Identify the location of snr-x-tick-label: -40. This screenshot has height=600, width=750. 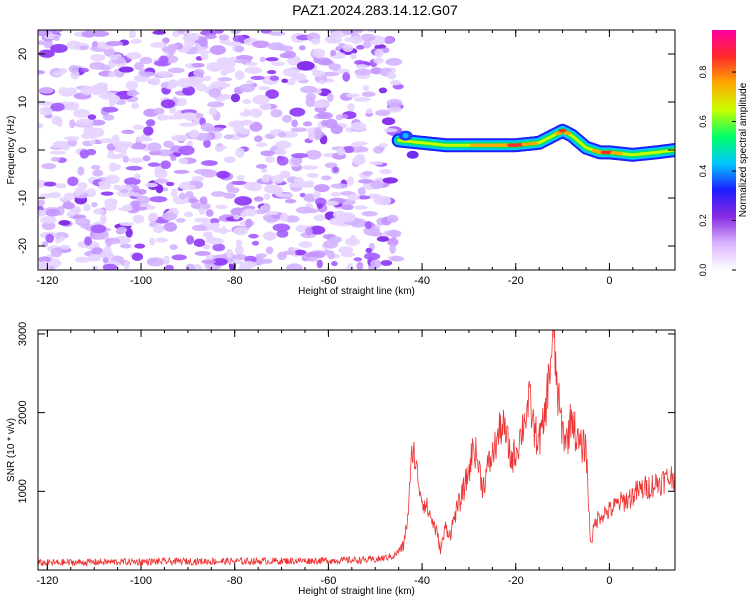
(422, 581).